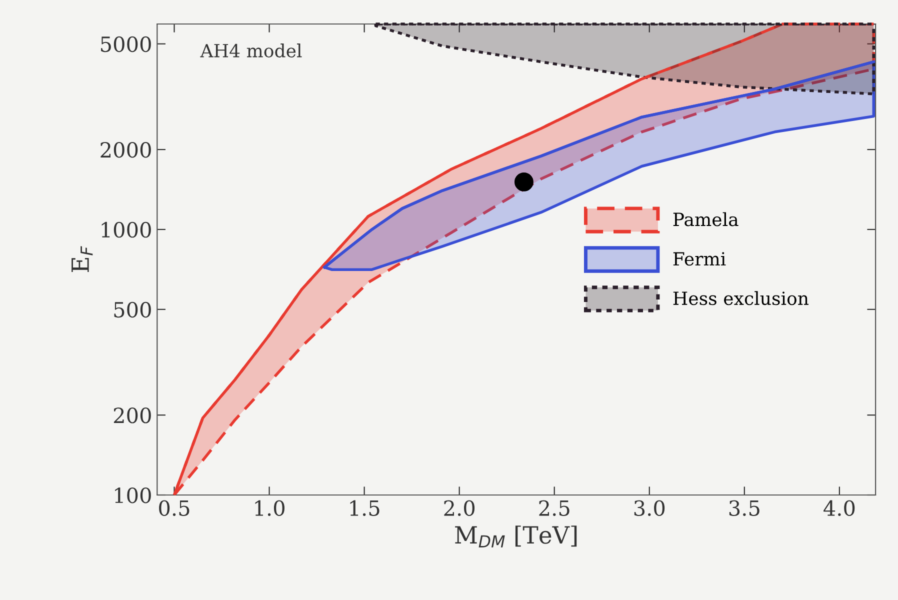 The image size is (898, 600). Describe the element at coordinates (699, 259) in the screenshot. I see `legend-label: Fermi` at that location.